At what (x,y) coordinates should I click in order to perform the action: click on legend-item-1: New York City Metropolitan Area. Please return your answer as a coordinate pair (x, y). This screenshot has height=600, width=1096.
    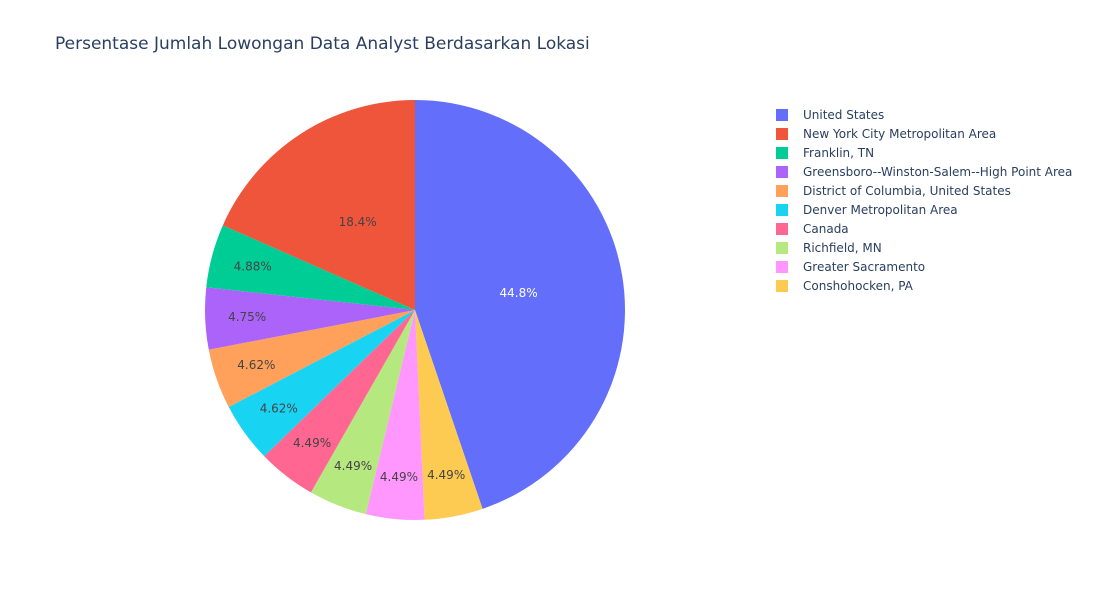
    Looking at the image, I should click on (924, 133).